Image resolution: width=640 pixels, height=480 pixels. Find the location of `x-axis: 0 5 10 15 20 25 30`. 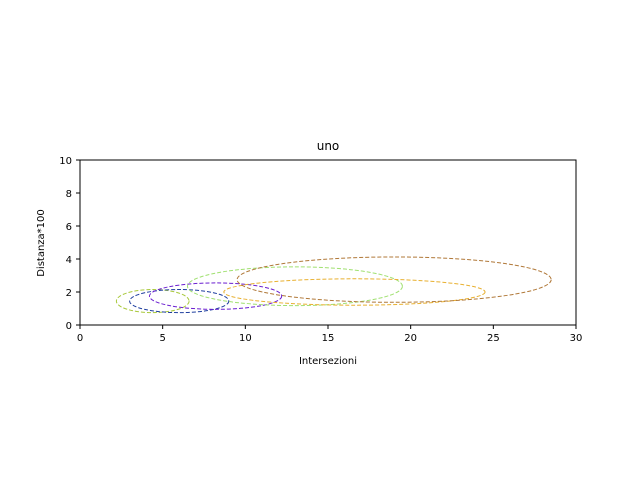

x-axis: 0 5 10 15 20 25 30 is located at coordinates (330, 334).